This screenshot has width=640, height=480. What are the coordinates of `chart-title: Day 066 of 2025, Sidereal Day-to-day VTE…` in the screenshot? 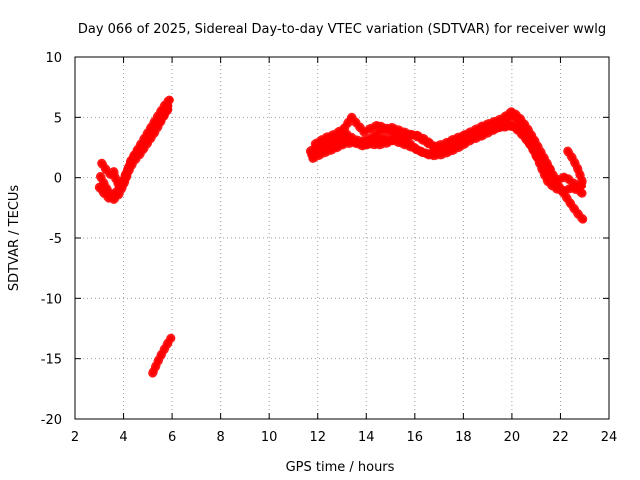 It's located at (342, 29).